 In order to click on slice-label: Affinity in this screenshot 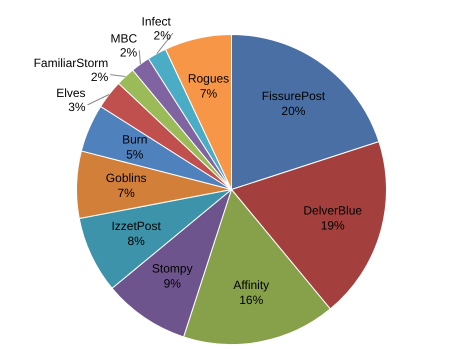, I will do `click(251, 285)`.